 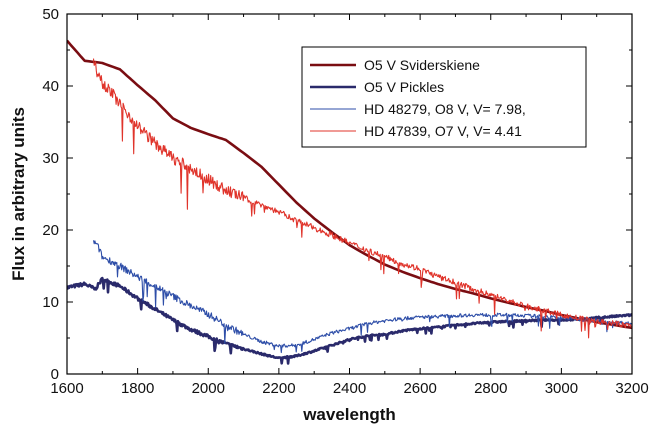 What do you see at coordinates (278, 388) in the screenshot?
I see `x-tick-label: 2200` at bounding box center [278, 388].